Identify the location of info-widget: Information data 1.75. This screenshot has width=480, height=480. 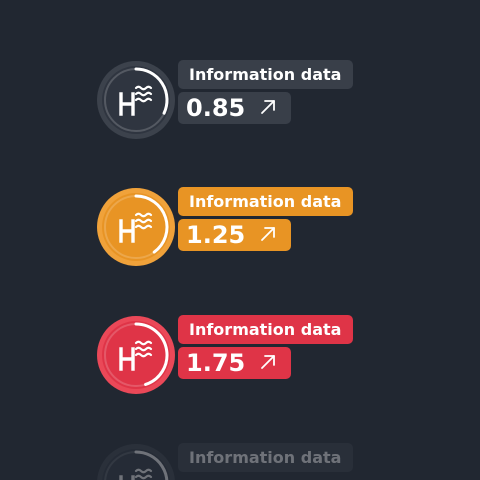
(241, 355).